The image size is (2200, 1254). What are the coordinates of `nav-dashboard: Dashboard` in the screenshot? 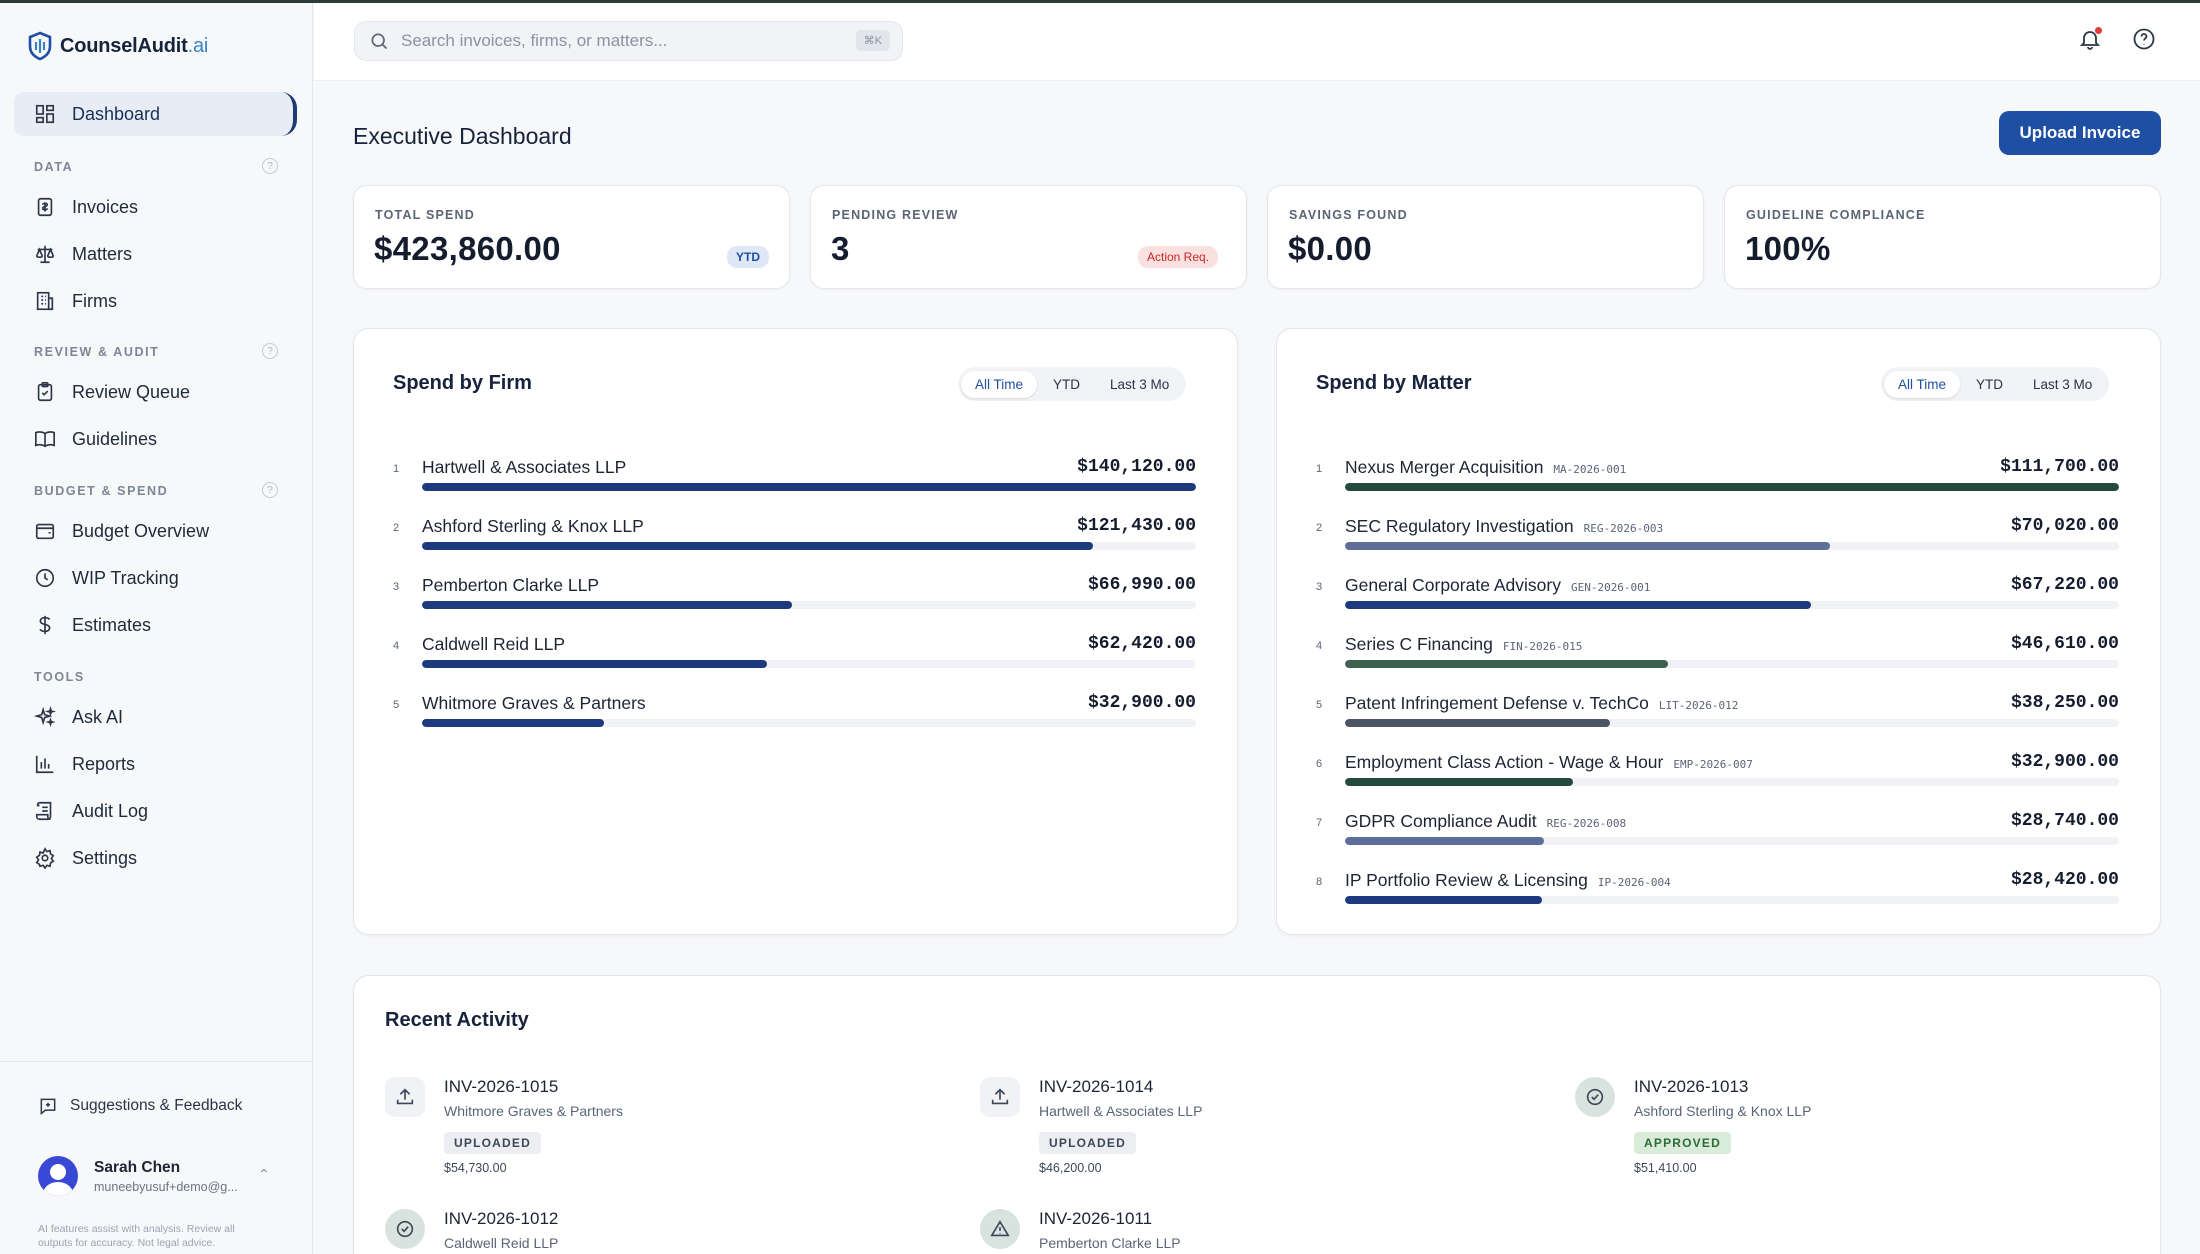 It's located at (155, 114).